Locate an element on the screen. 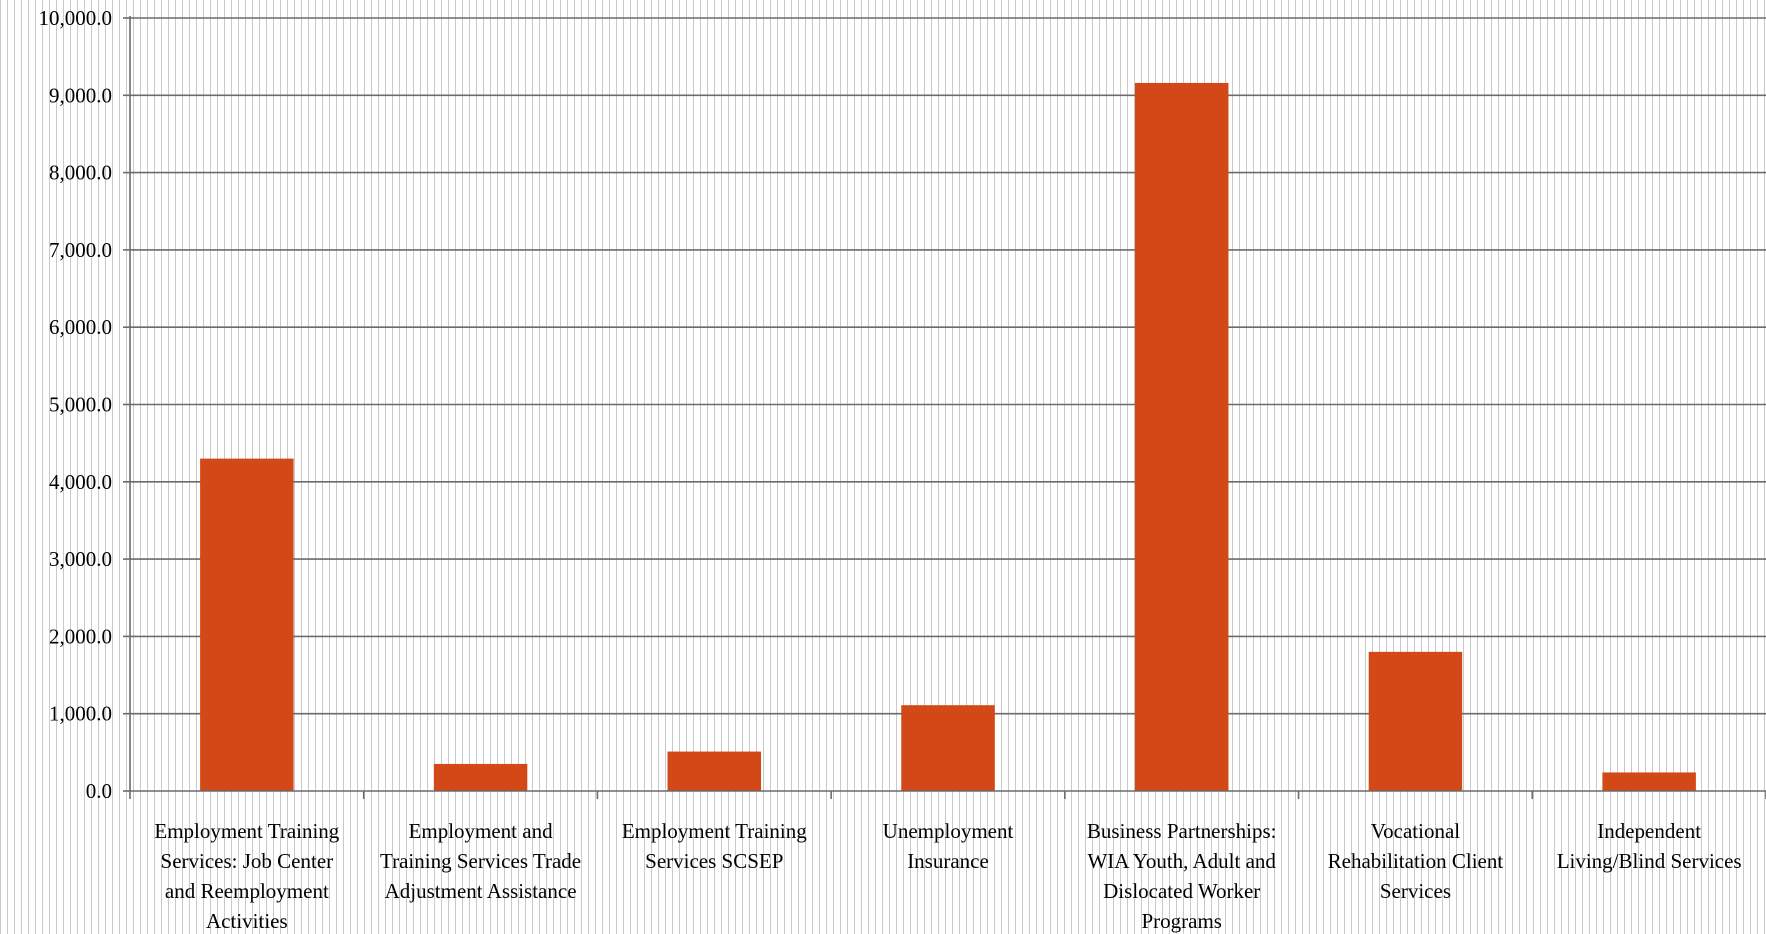  x-category-label: Unemployment Insurance is located at coordinates (948, 846).